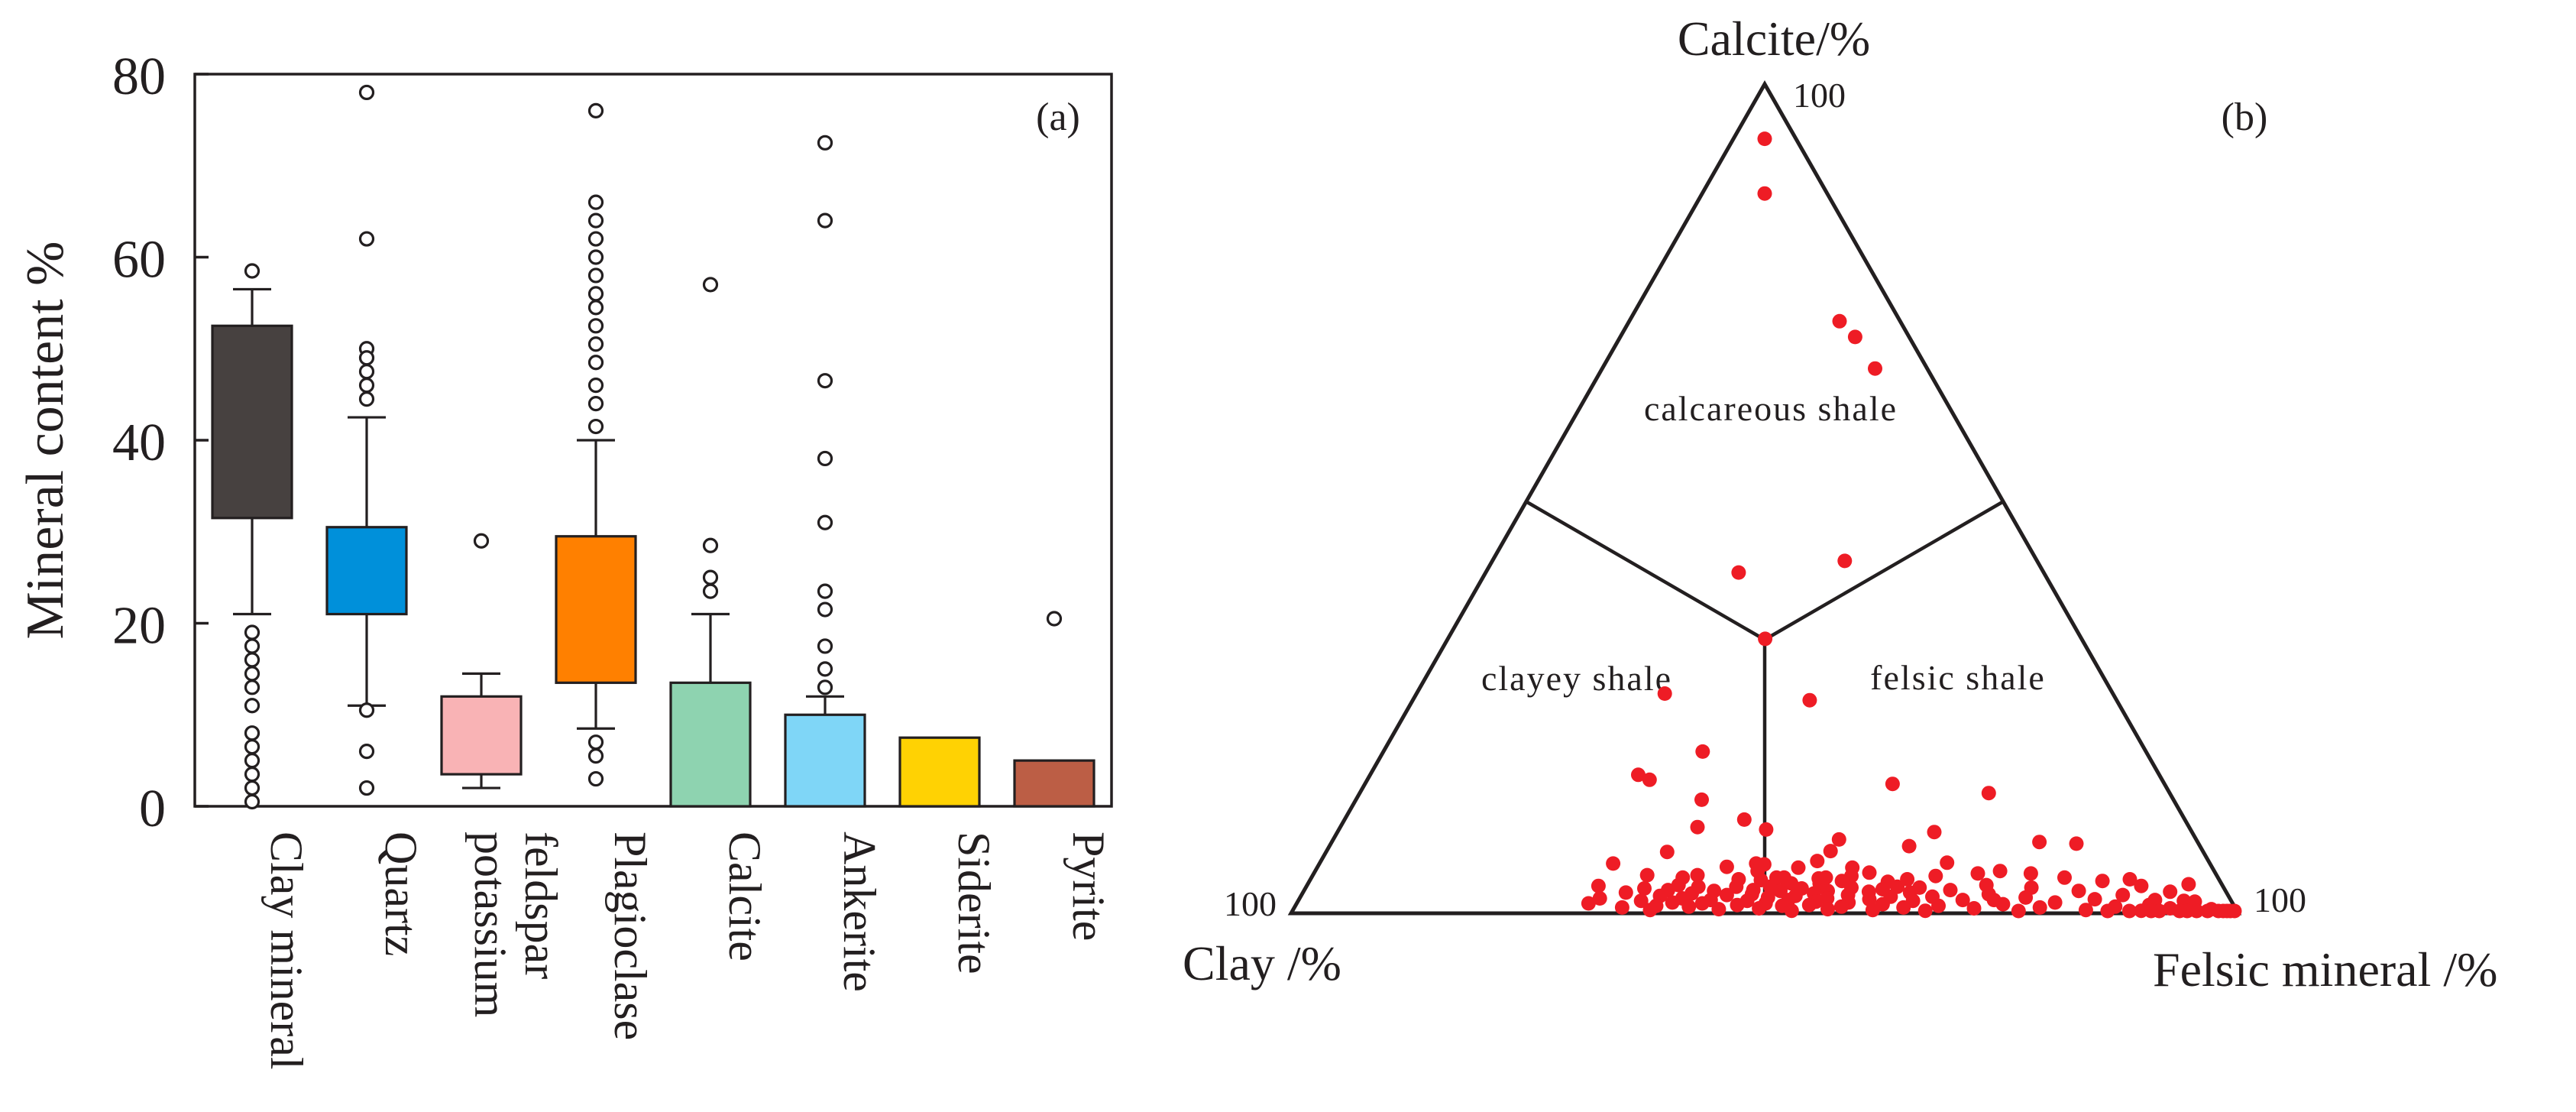  I want to click on y-tick-label: 0, so click(152, 809).